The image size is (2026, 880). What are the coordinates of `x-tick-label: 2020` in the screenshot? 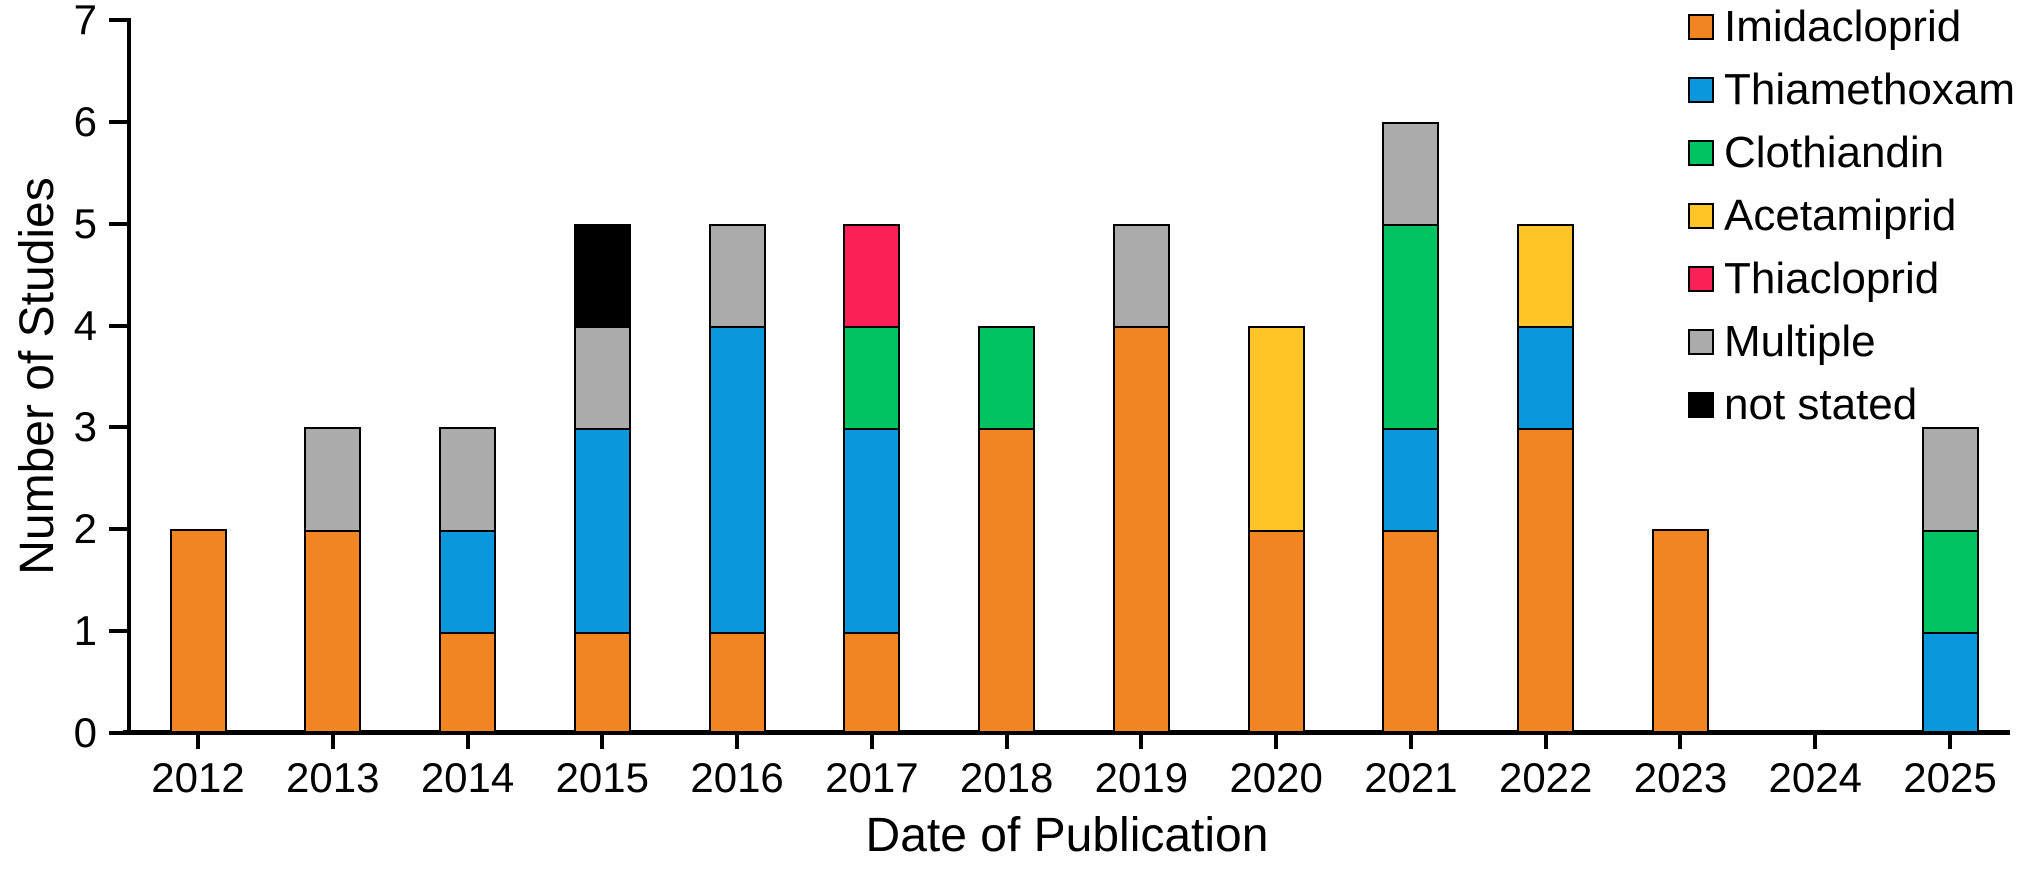 It's located at (1276, 777).